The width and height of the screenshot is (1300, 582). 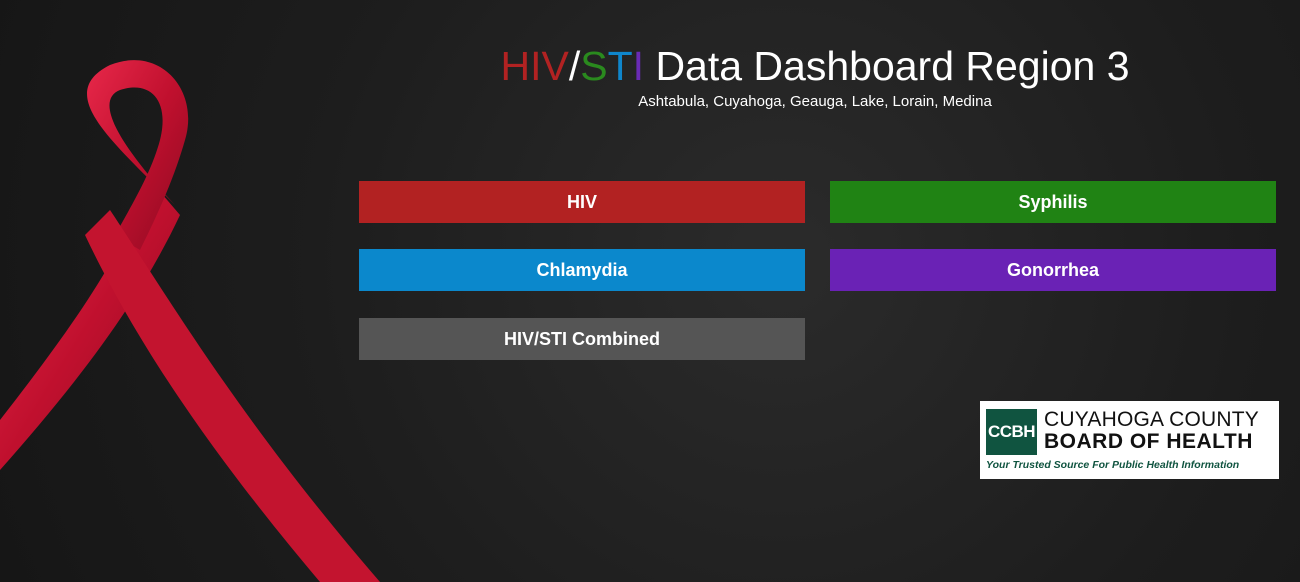 What do you see at coordinates (887, 66) in the screenshot?
I see `title-rest: Data Dashboard Region 3` at bounding box center [887, 66].